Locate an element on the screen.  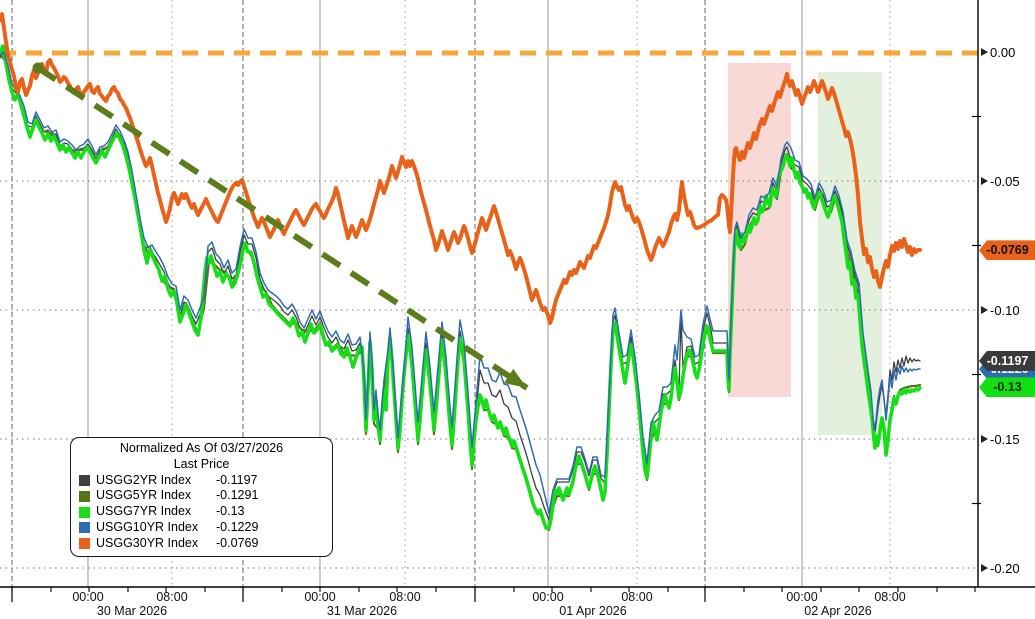
y-axis-label: -0.15 is located at coordinates (1000, 439).